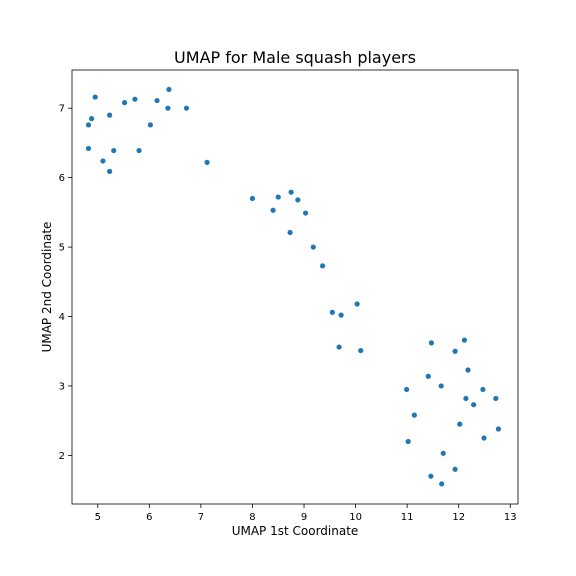  What do you see at coordinates (295, 57) in the screenshot?
I see `chart-title: UMAP for Male squash players` at bounding box center [295, 57].